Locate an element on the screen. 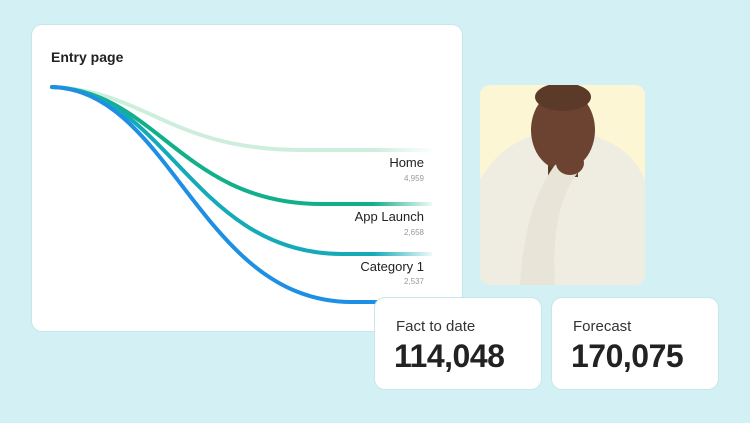  person-photo is located at coordinates (562, 185).